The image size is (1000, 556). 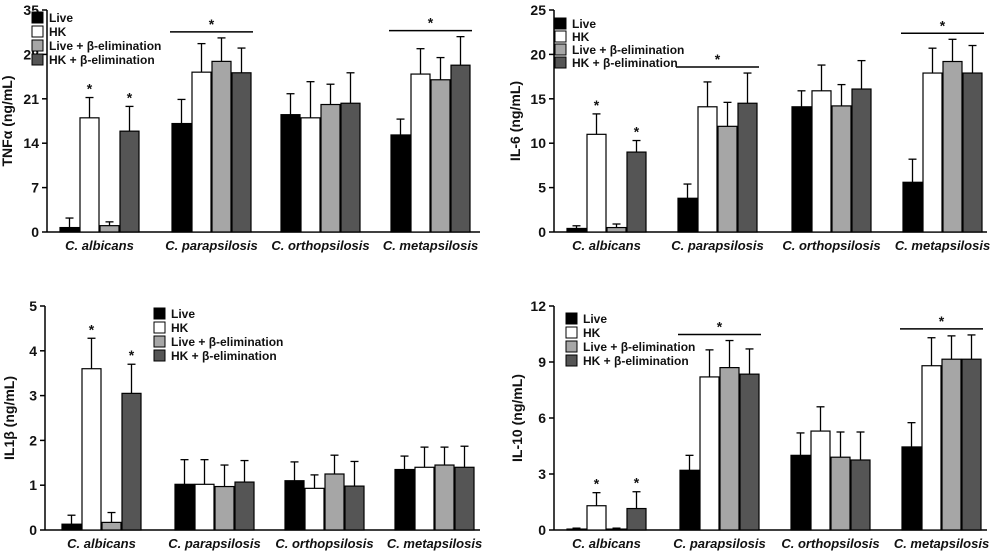 I want to click on y-tick-label: 20, so click(x=538, y=54).